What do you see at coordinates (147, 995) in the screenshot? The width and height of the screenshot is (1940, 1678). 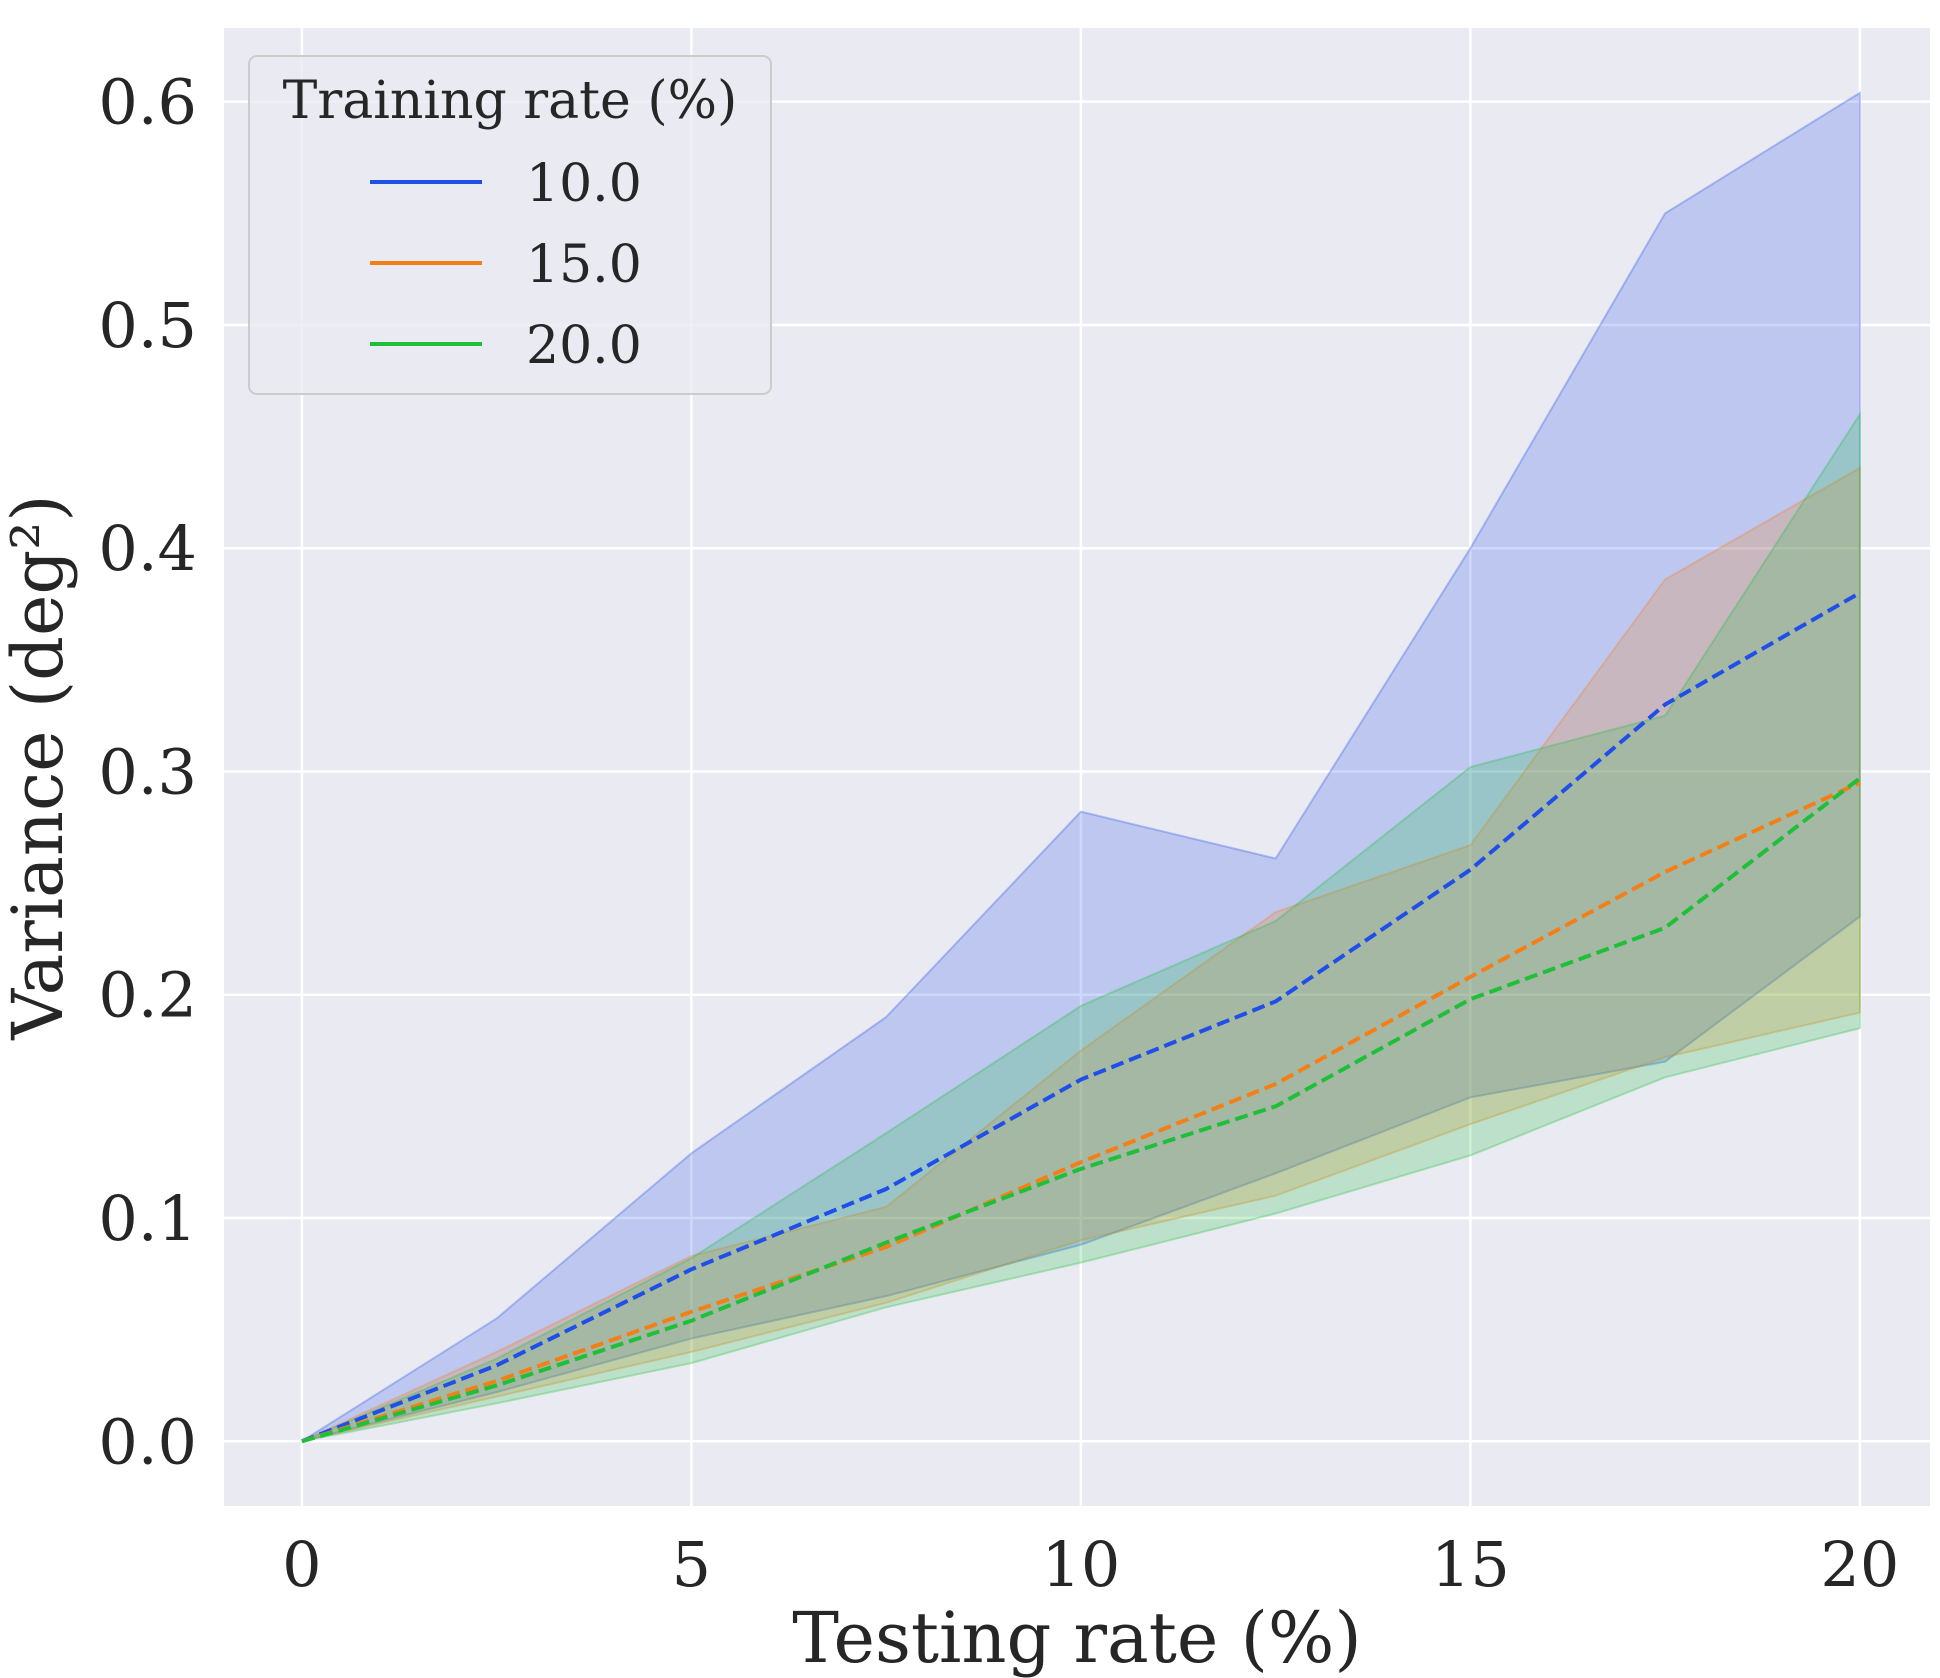 I see `y-tick-label-0.2: 0.2` at bounding box center [147, 995].